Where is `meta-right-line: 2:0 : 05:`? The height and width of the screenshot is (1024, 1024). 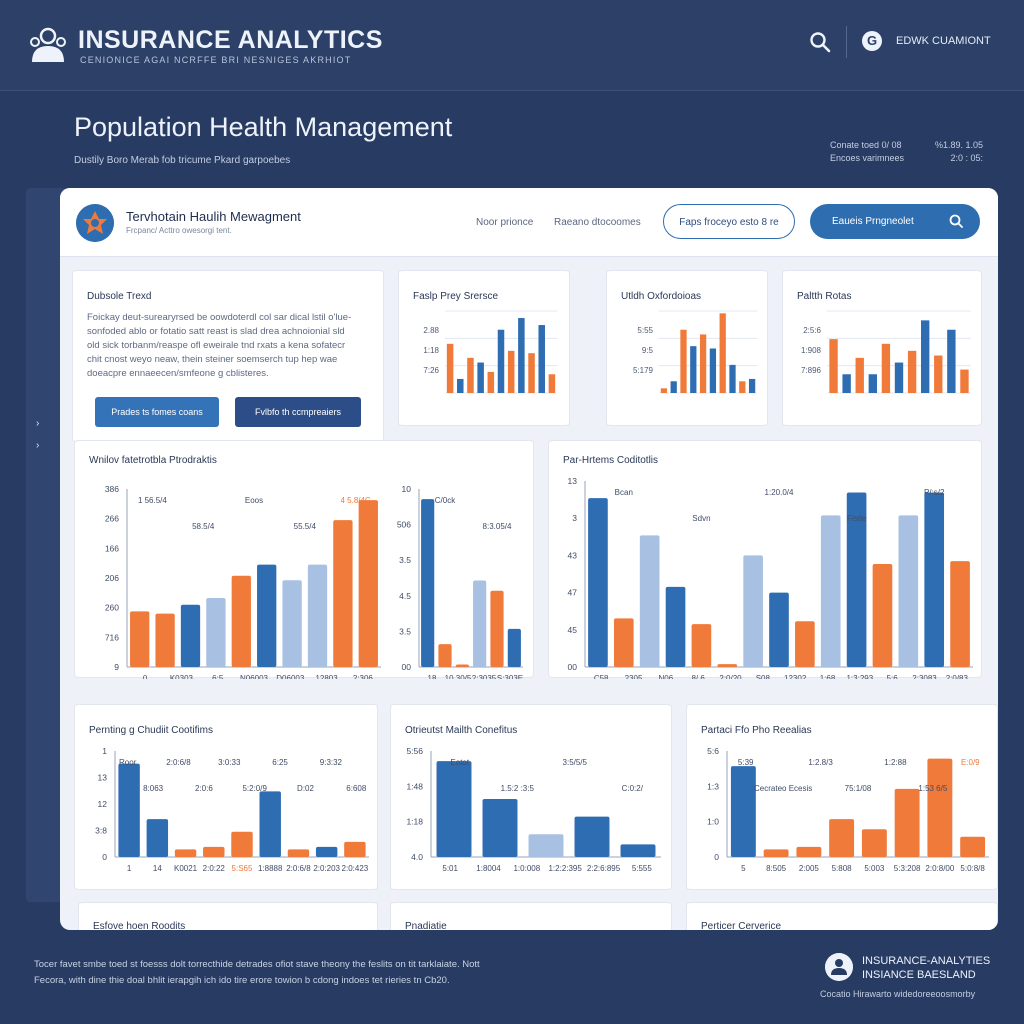
meta-right-line: 2:0 : 05: is located at coordinates (967, 158).